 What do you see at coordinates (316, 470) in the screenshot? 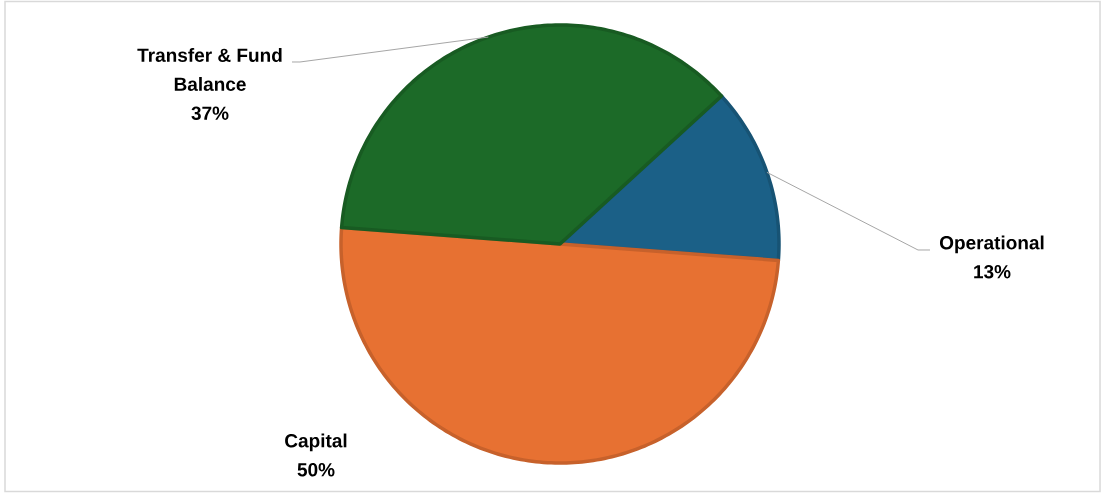
I see `data-label: 50%` at bounding box center [316, 470].